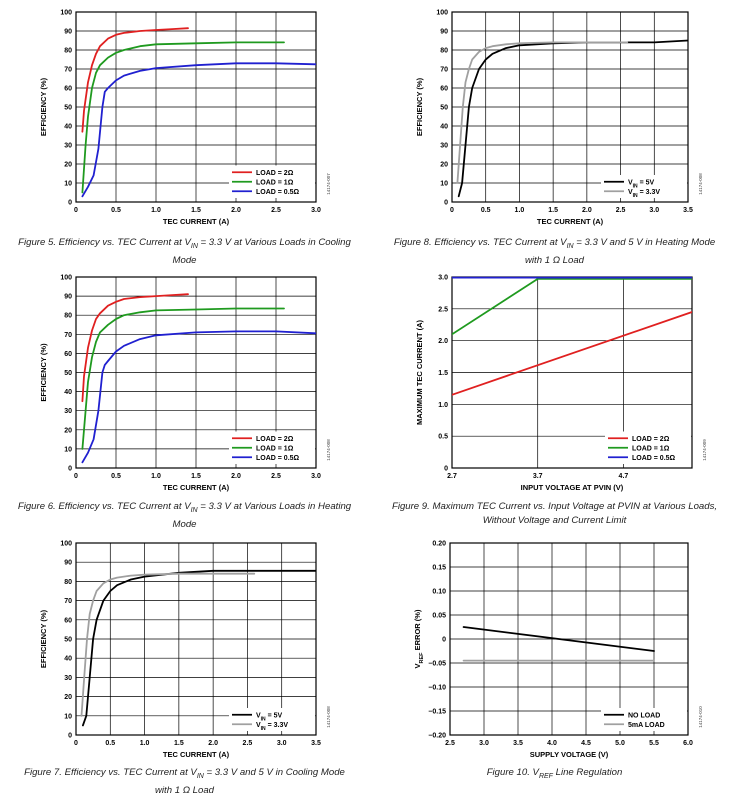 The width and height of the screenshot is (739, 798). Describe the element at coordinates (184, 524) in the screenshot. I see `caption-line: Mode` at that location.